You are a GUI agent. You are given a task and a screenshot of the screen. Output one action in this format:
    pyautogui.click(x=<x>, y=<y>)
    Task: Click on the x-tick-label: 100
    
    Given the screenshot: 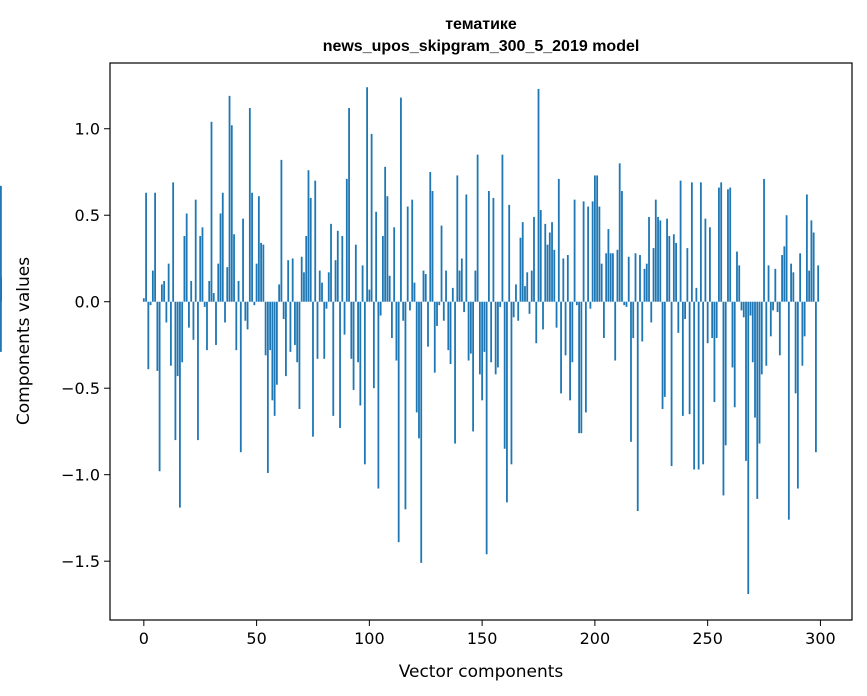 What is the action you would take?
    pyautogui.click(x=369, y=638)
    